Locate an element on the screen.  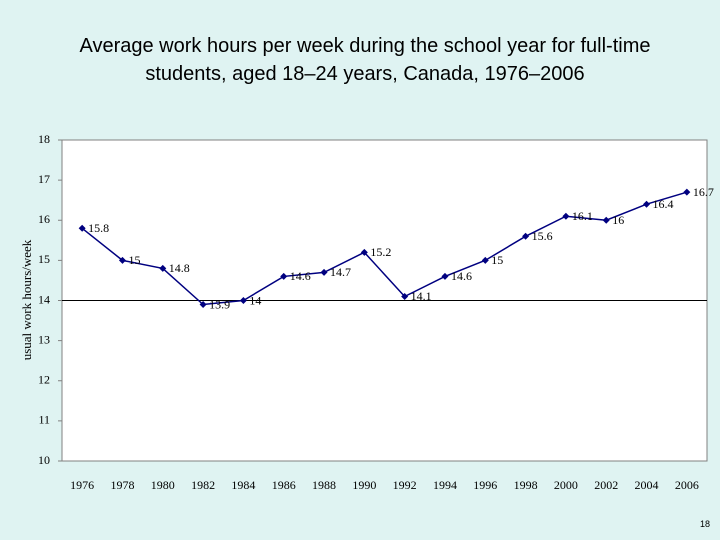
data-label: 16.4 is located at coordinates (663, 204).